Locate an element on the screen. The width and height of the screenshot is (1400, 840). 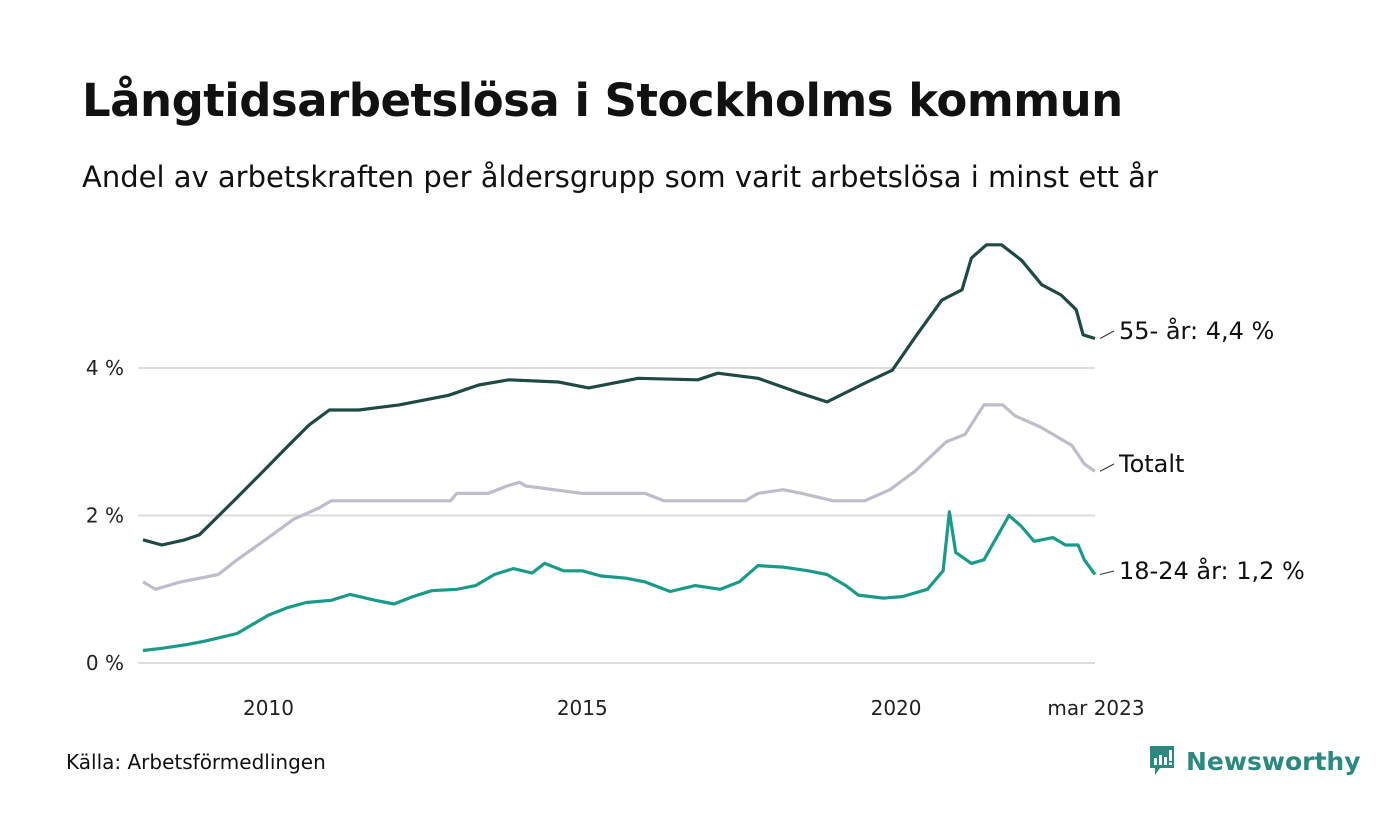
source-note: Källa: Arbetsförmedlingen is located at coordinates (196, 762).